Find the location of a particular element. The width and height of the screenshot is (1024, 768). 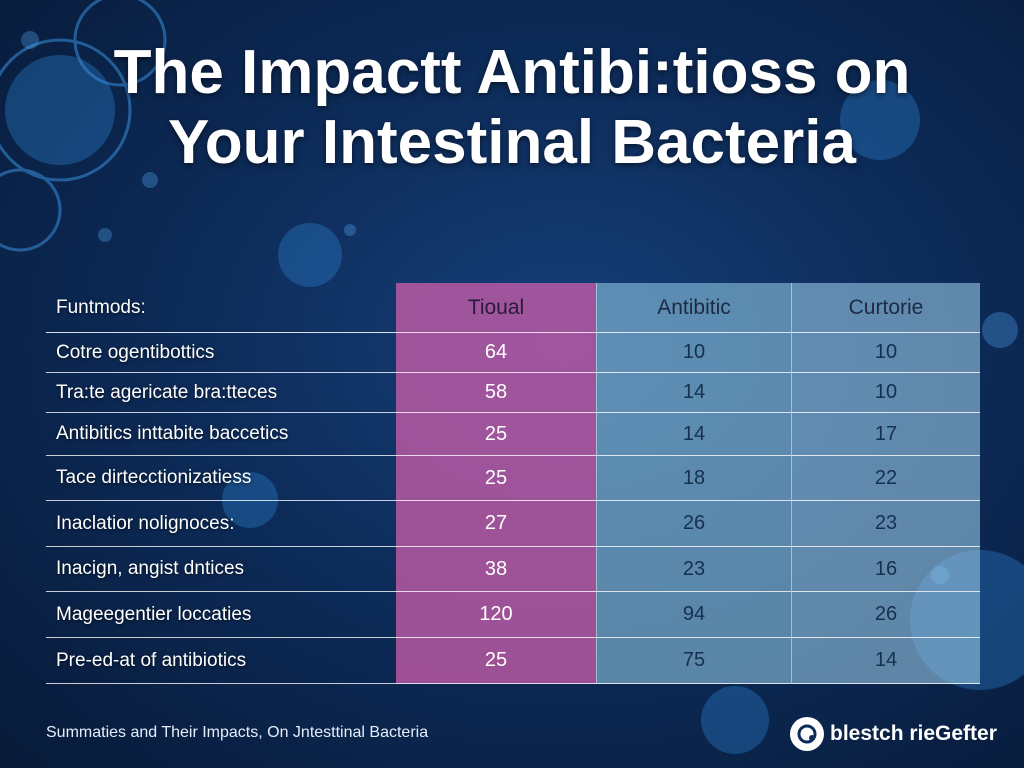

column-header: Antibitic is located at coordinates (693, 308).